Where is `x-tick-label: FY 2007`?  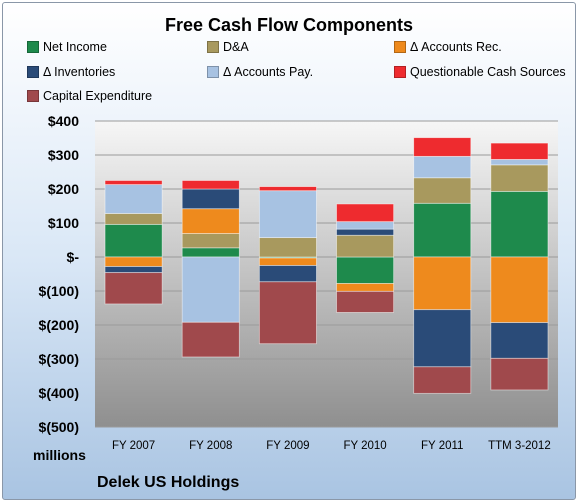
x-tick-label: FY 2007 is located at coordinates (133, 446).